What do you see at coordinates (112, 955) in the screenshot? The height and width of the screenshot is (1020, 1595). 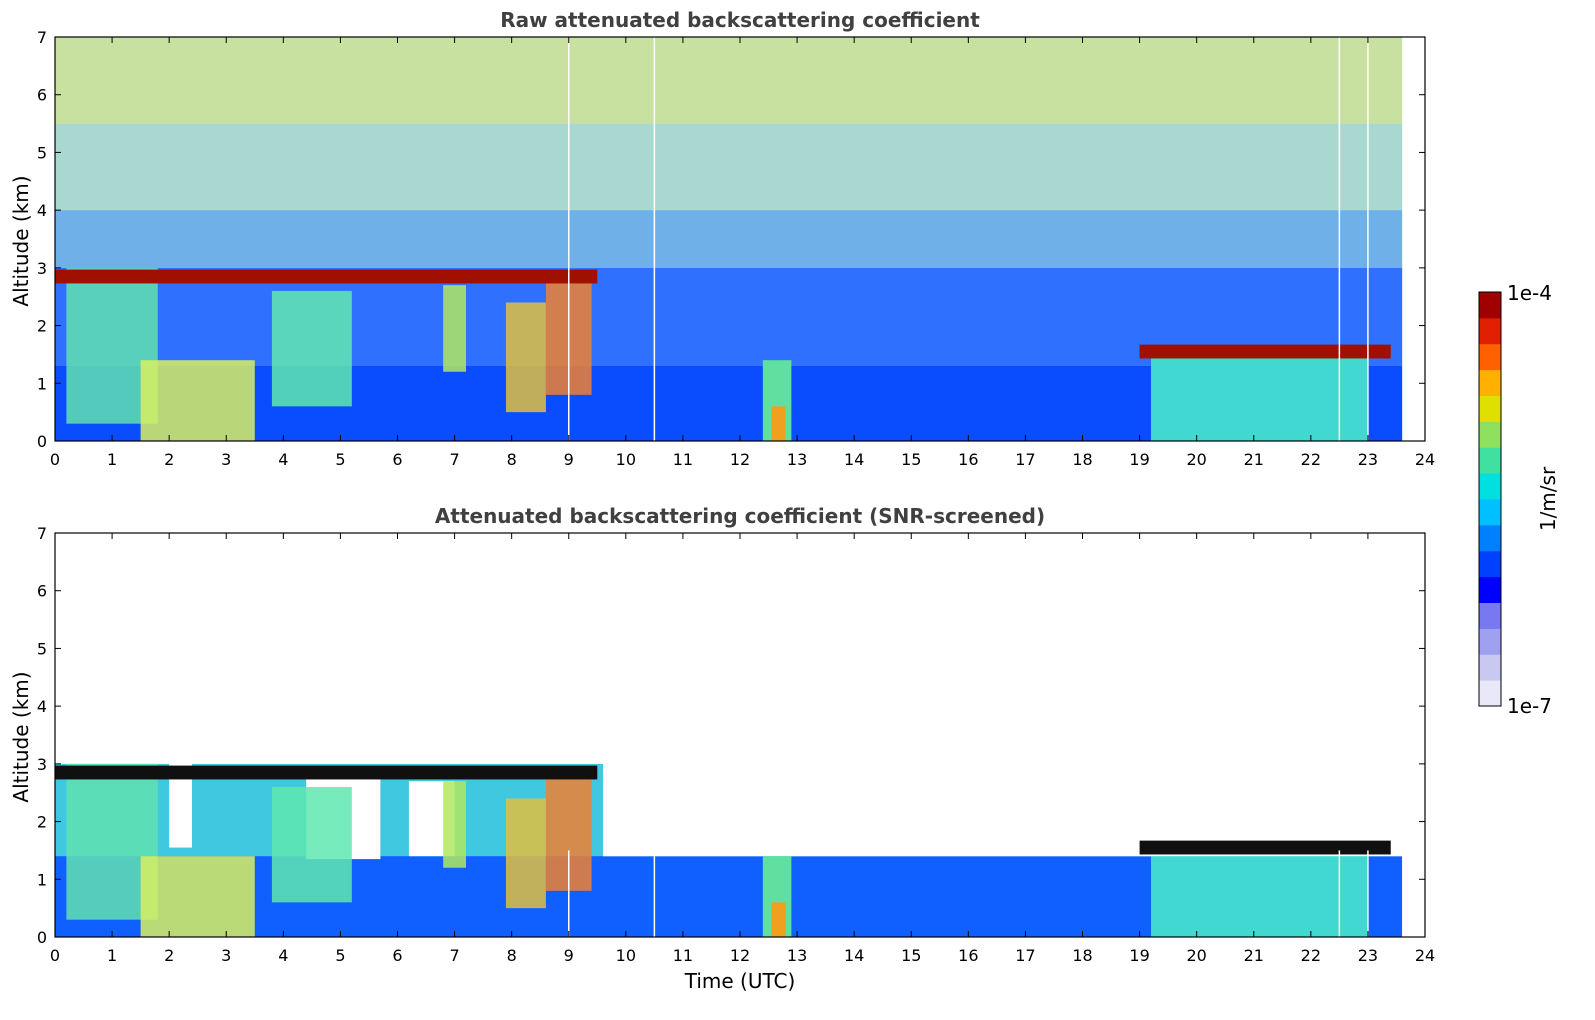 I see `p1-x-tick-label: 1` at bounding box center [112, 955].